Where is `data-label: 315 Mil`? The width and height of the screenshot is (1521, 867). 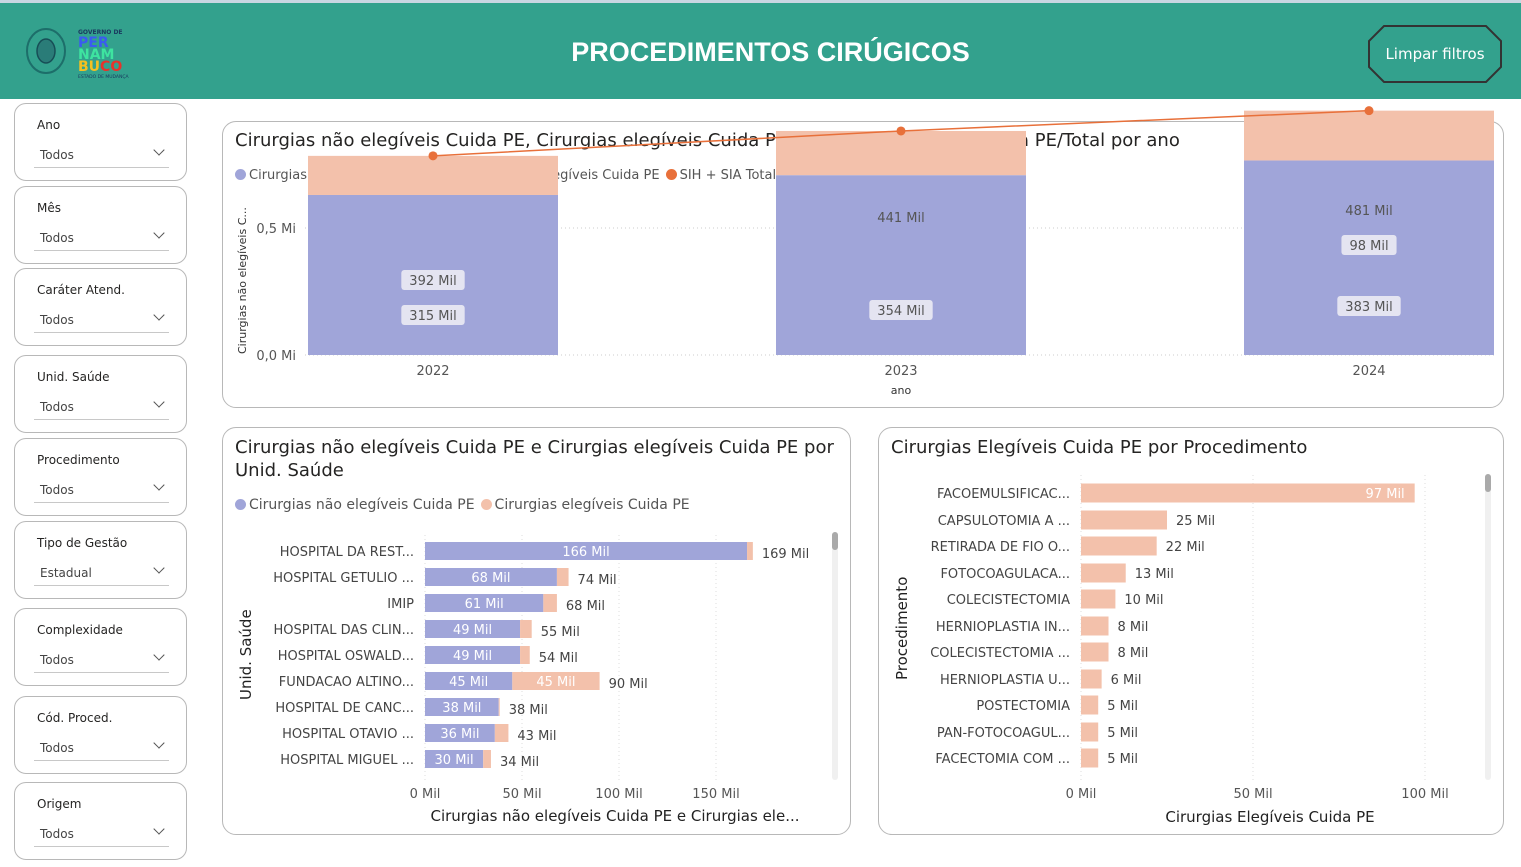
data-label: 315 Mil is located at coordinates (432, 316).